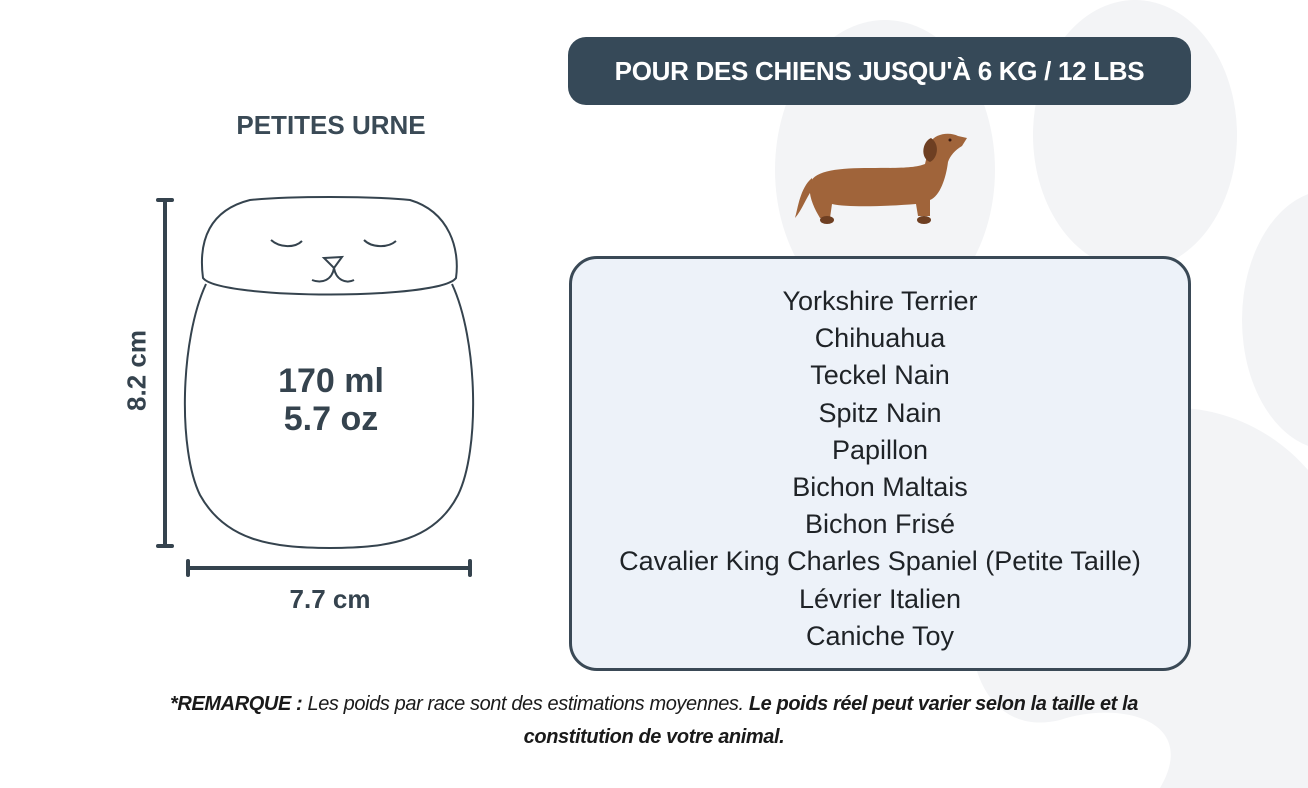  I want to click on urn-volume: 170 ml 5.7 oz, so click(331, 400).